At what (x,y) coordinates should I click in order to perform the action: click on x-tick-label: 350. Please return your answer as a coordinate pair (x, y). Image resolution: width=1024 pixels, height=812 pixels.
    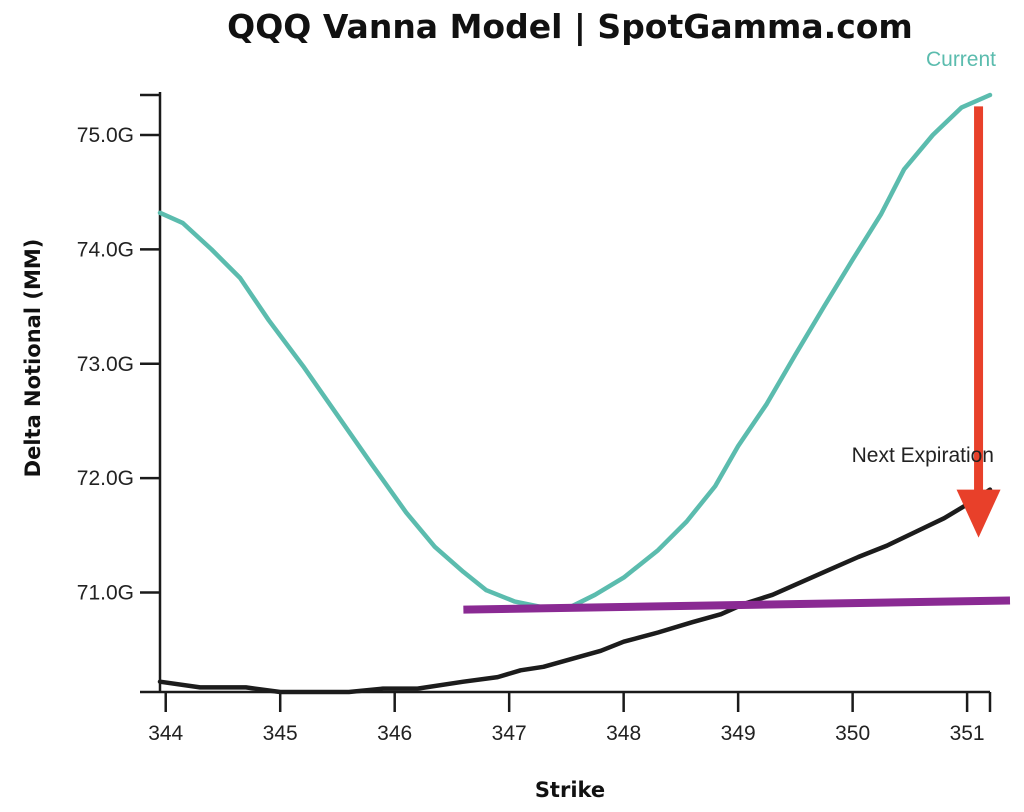
    Looking at the image, I should click on (852, 733).